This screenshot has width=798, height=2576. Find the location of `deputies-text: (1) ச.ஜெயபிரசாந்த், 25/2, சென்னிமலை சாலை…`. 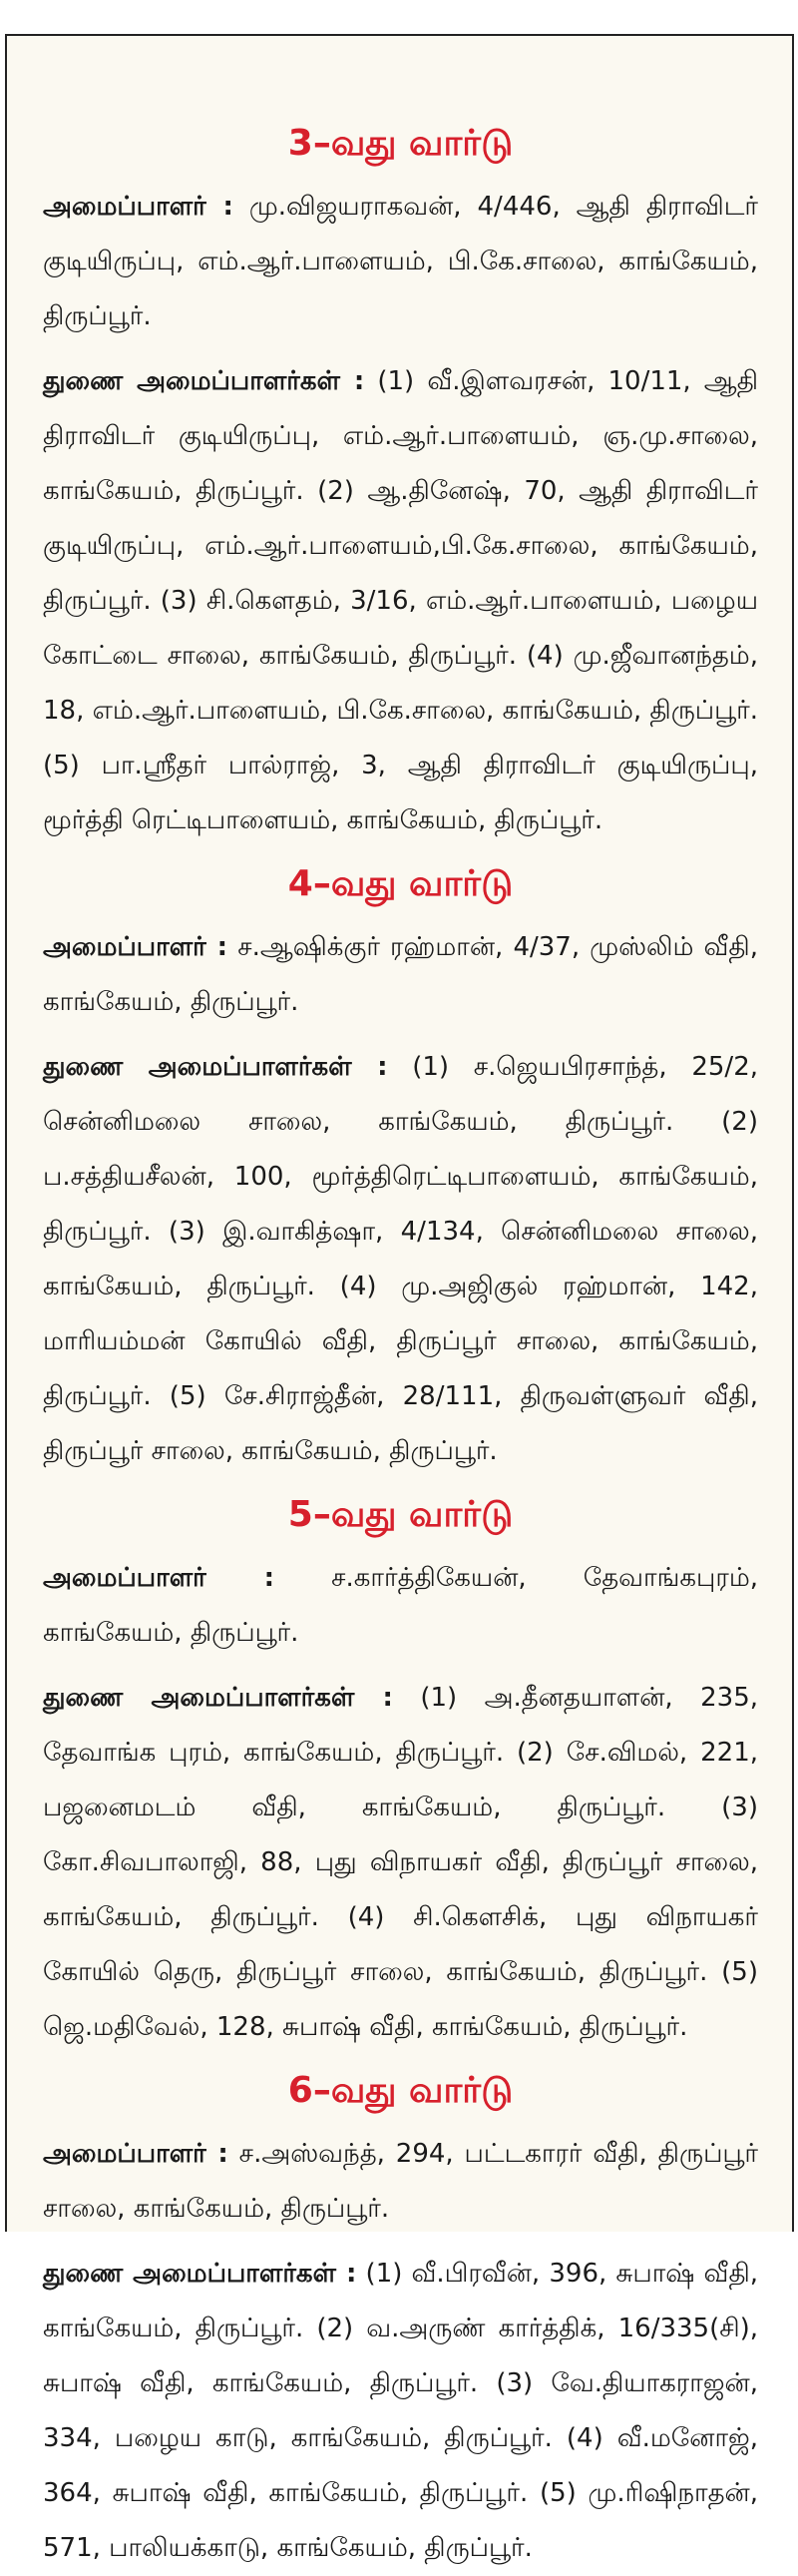

deputies-text: (1) ச.ஜெயபிரசாந்த், 25/2, சென்னிமலை சாலை… is located at coordinates (400, 1259).